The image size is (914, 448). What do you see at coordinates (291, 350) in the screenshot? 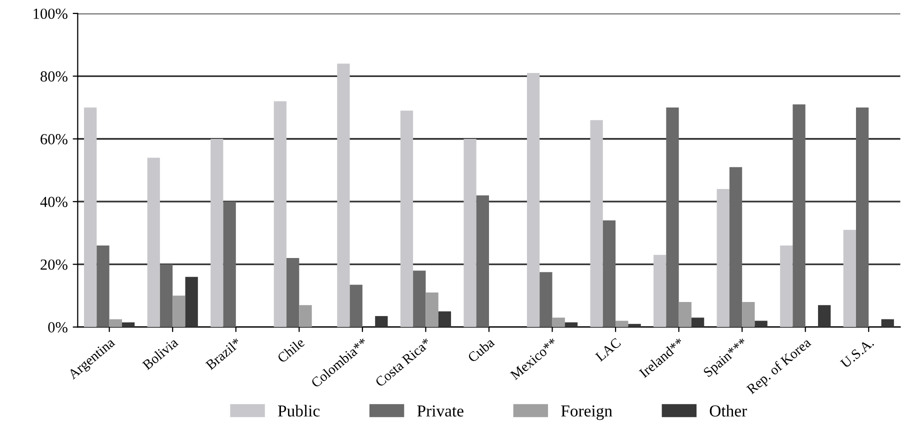
I see `x-tick-label: Chile` at bounding box center [291, 350].